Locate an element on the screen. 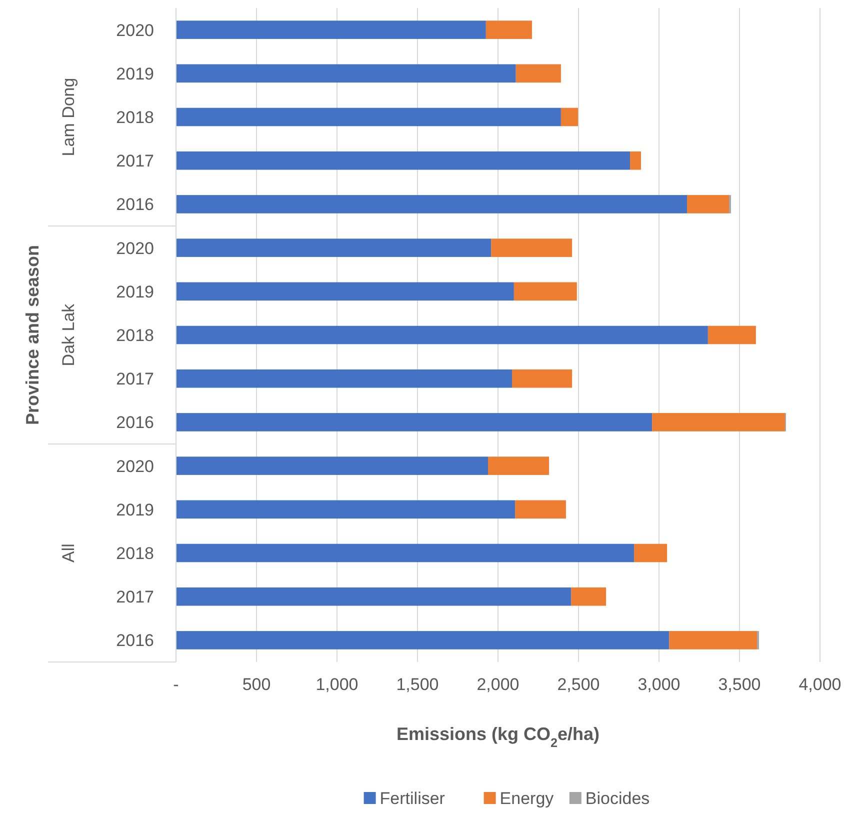 This screenshot has height=818, width=866. text: Dak Lak is located at coordinates (68, 334).